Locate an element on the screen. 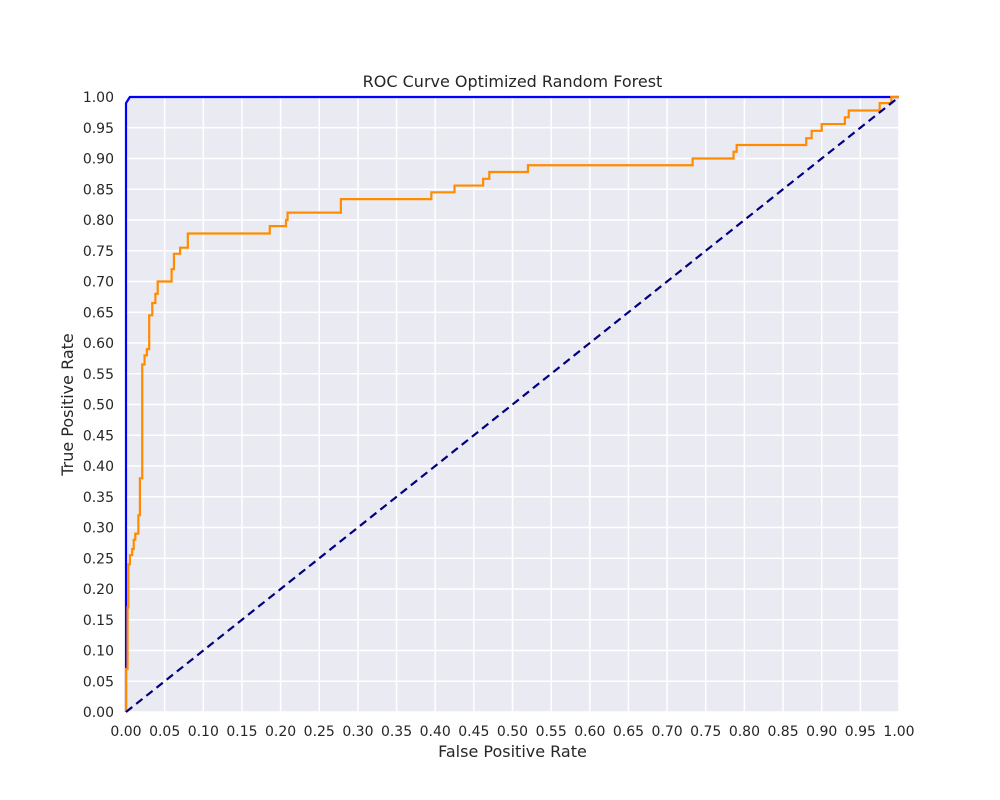  y-tick-label: 0.50 is located at coordinates (98, 406).